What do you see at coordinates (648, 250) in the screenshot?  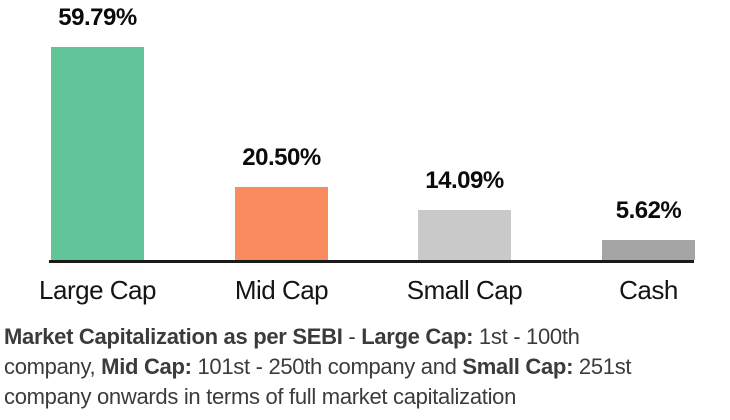 I see `bar-cash` at bounding box center [648, 250].